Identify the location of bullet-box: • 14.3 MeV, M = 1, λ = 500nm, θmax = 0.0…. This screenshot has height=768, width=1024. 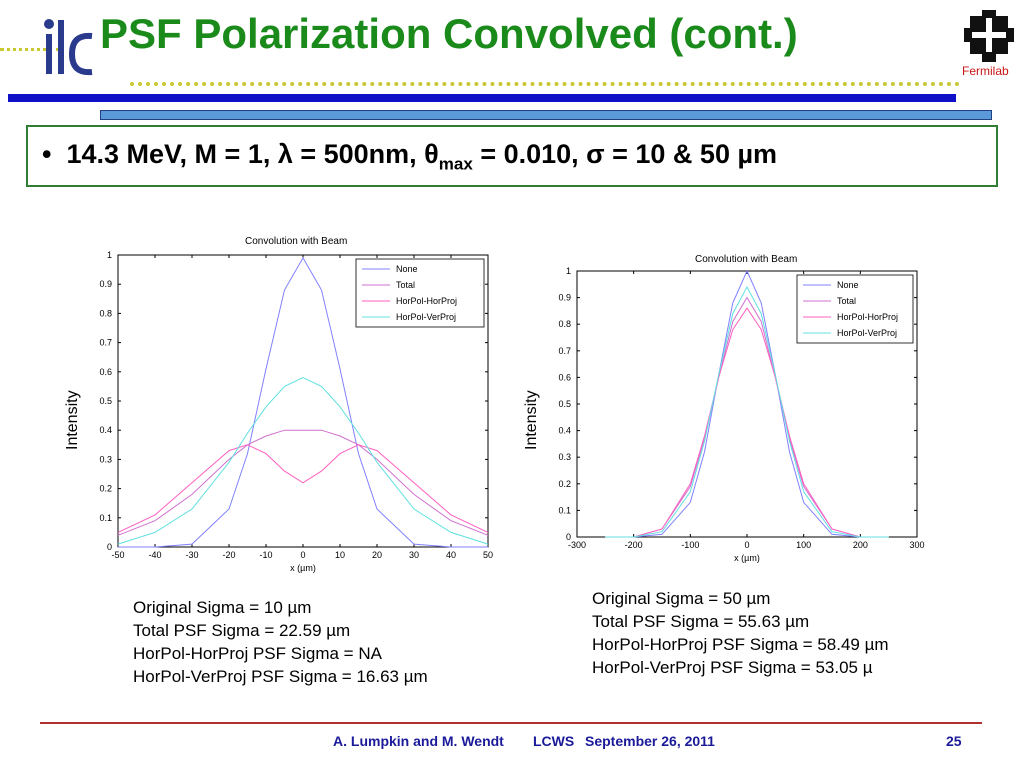
(512, 156).